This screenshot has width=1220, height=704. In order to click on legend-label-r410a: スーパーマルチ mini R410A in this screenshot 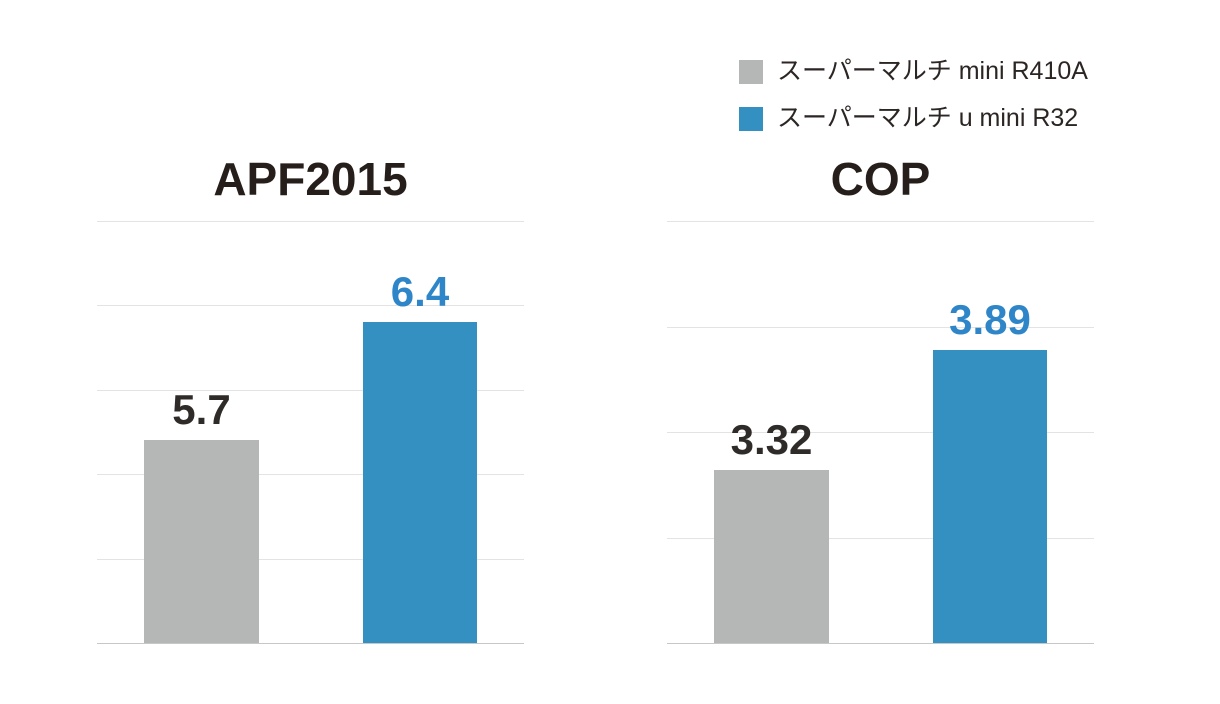, I will do `click(932, 71)`.